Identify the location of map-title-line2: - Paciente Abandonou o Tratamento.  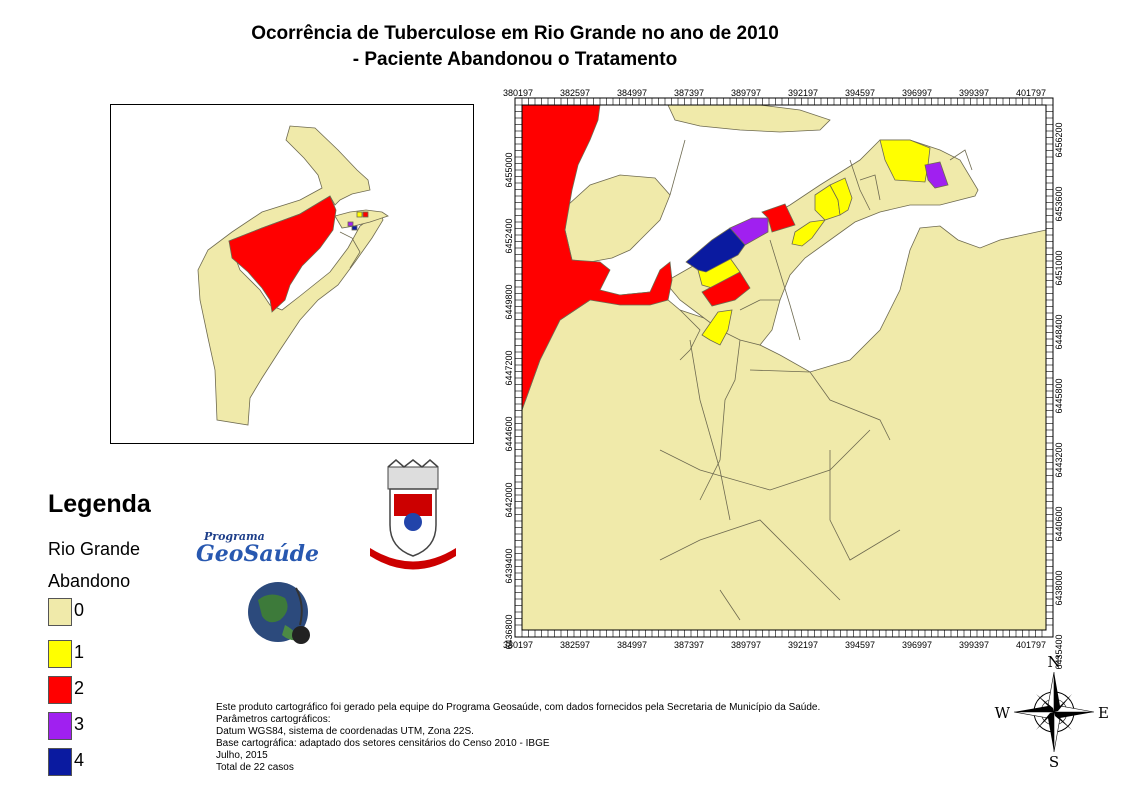
(515, 59).